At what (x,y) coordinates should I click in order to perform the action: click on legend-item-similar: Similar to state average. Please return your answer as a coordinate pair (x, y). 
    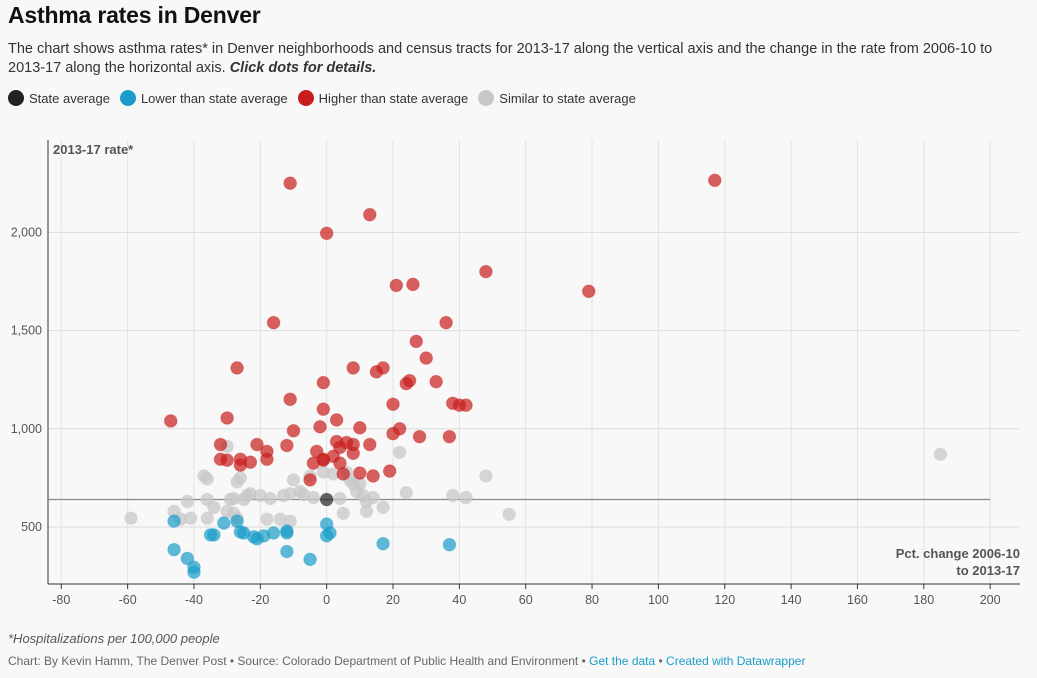
    Looking at the image, I should click on (557, 98).